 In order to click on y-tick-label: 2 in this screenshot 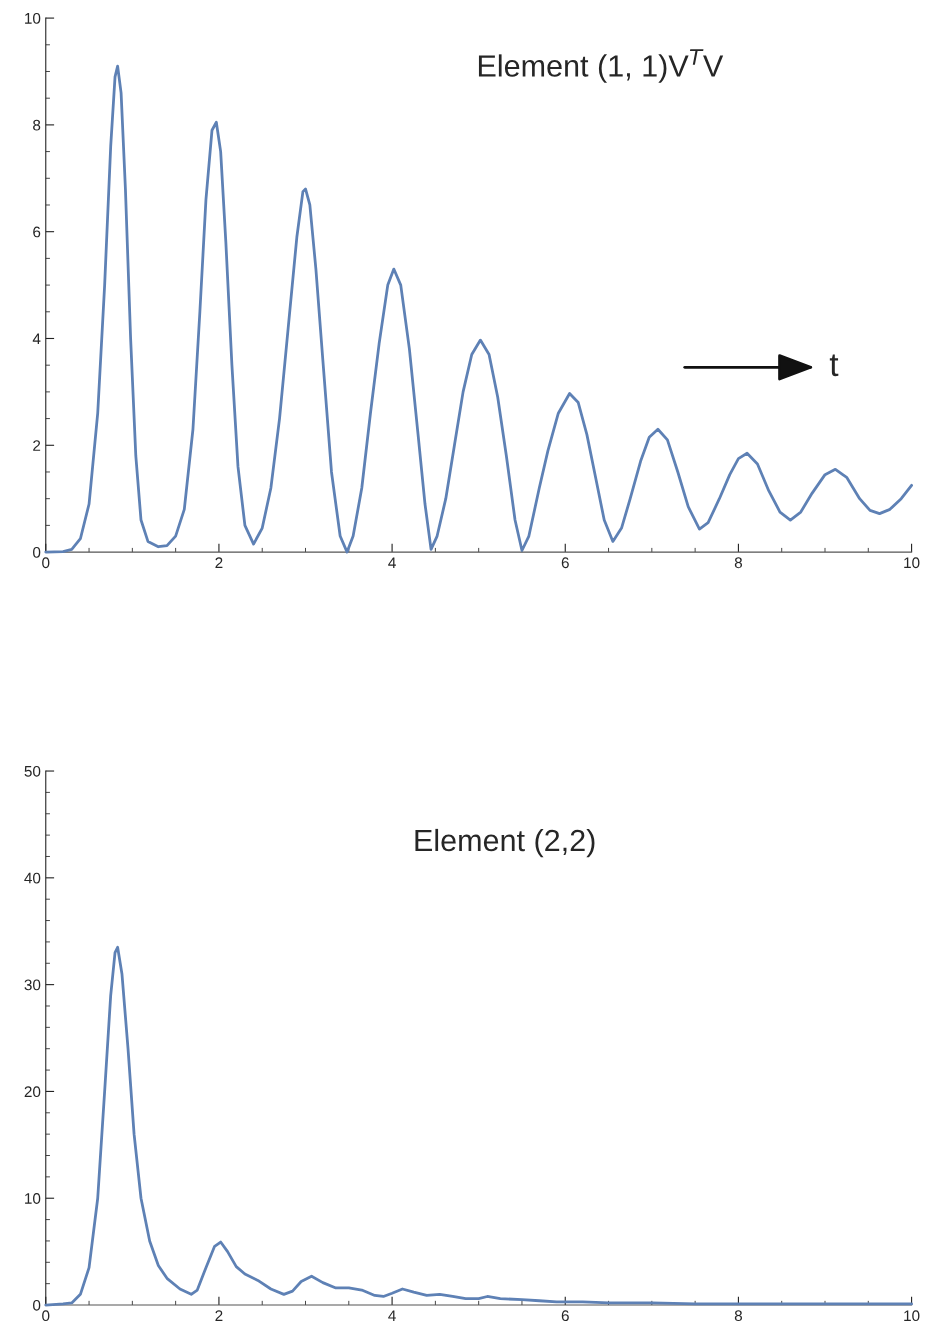, I will do `click(37, 445)`.